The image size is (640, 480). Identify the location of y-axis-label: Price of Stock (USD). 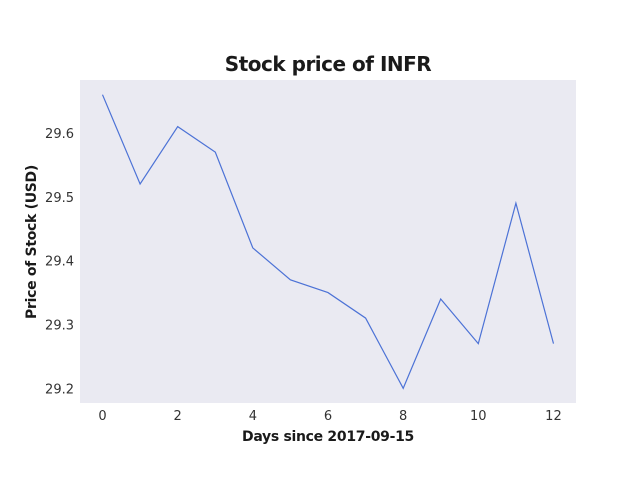
(32, 242).